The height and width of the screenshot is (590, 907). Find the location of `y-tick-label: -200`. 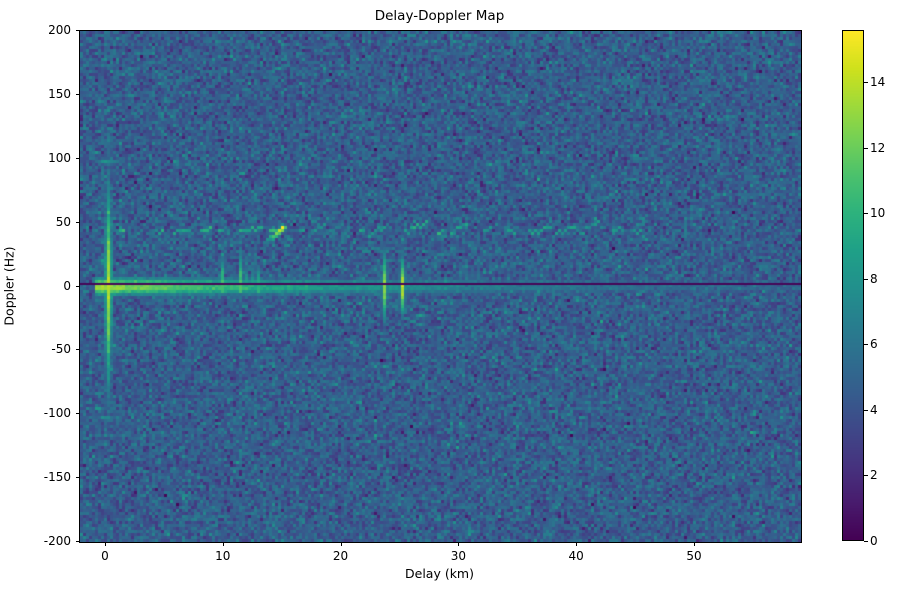

y-tick-label: -200 is located at coordinates (57, 541).